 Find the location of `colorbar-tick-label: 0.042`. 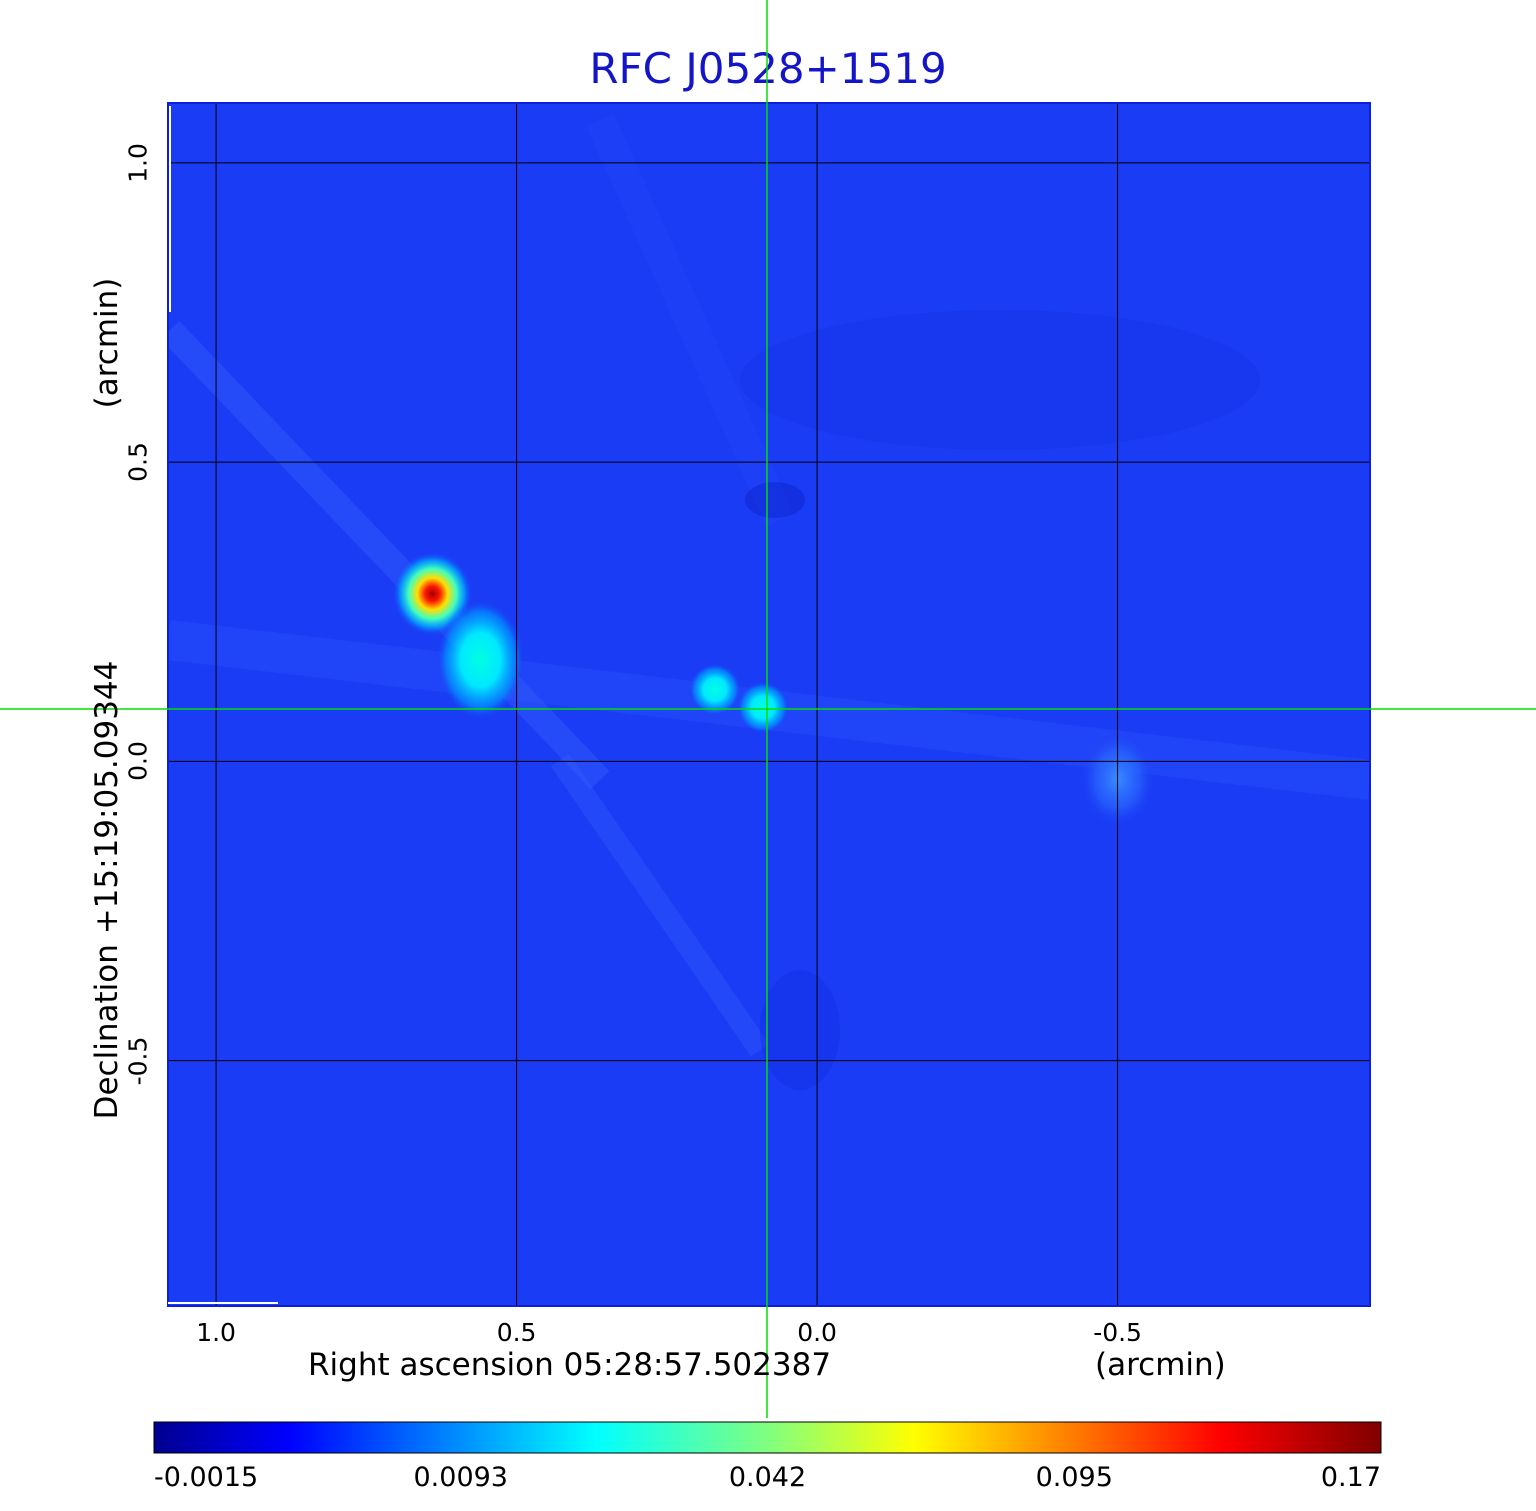

colorbar-tick-label: 0.042 is located at coordinates (767, 1477).